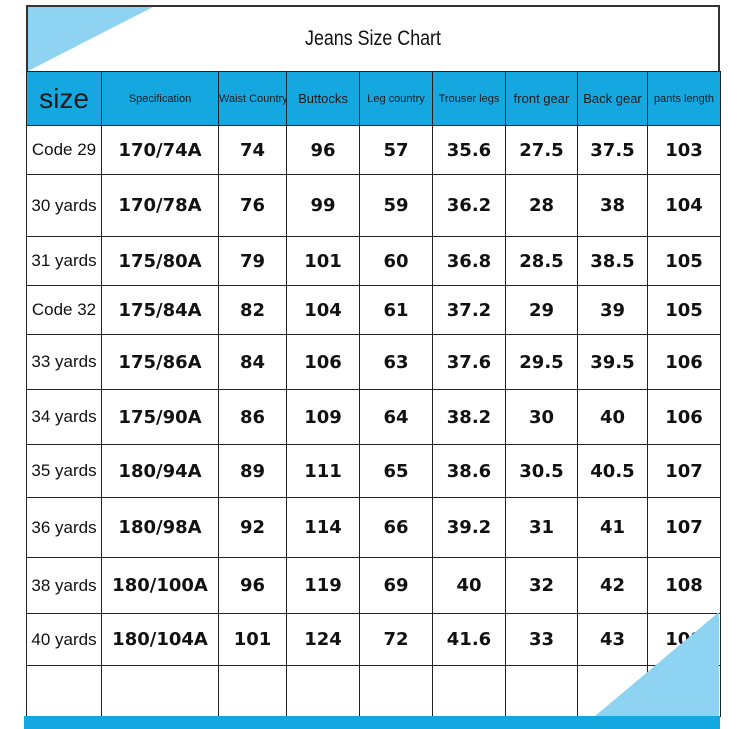 The height and width of the screenshot is (729, 750). Describe the element at coordinates (252, 417) in the screenshot. I see `table-cell: 86` at that location.